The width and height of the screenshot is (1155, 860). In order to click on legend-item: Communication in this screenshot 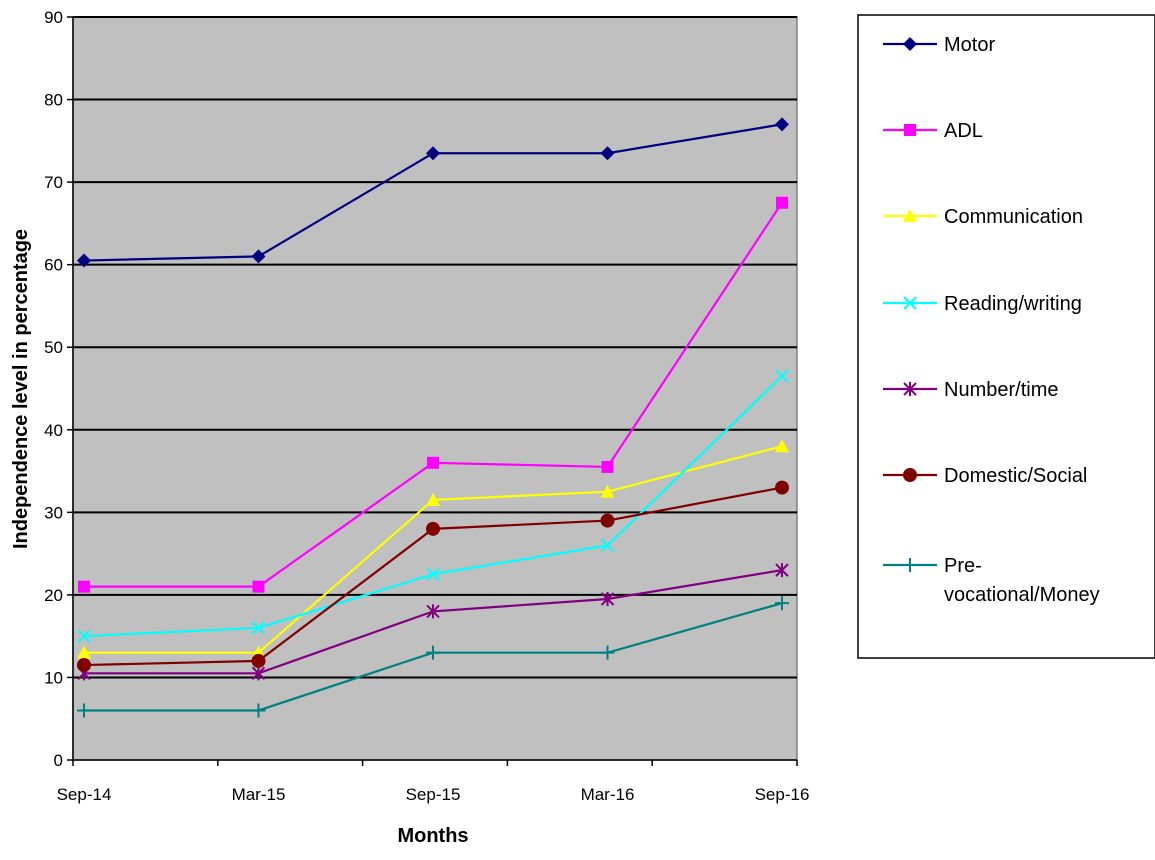, I will do `click(983, 217)`.